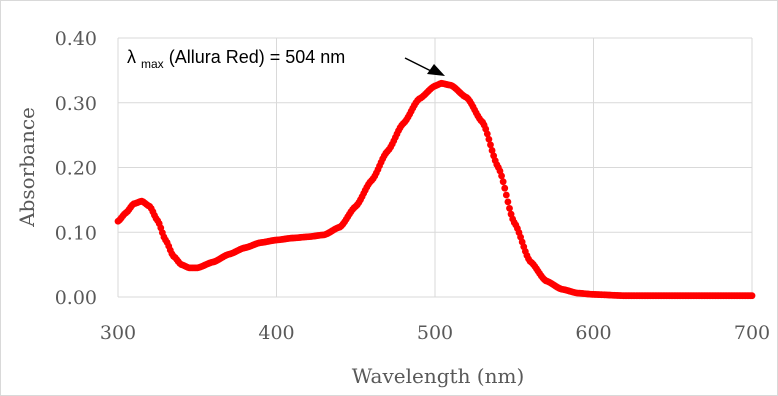  What do you see at coordinates (438, 376) in the screenshot?
I see `x-axis-label: Wavelength (nm)` at bounding box center [438, 376].